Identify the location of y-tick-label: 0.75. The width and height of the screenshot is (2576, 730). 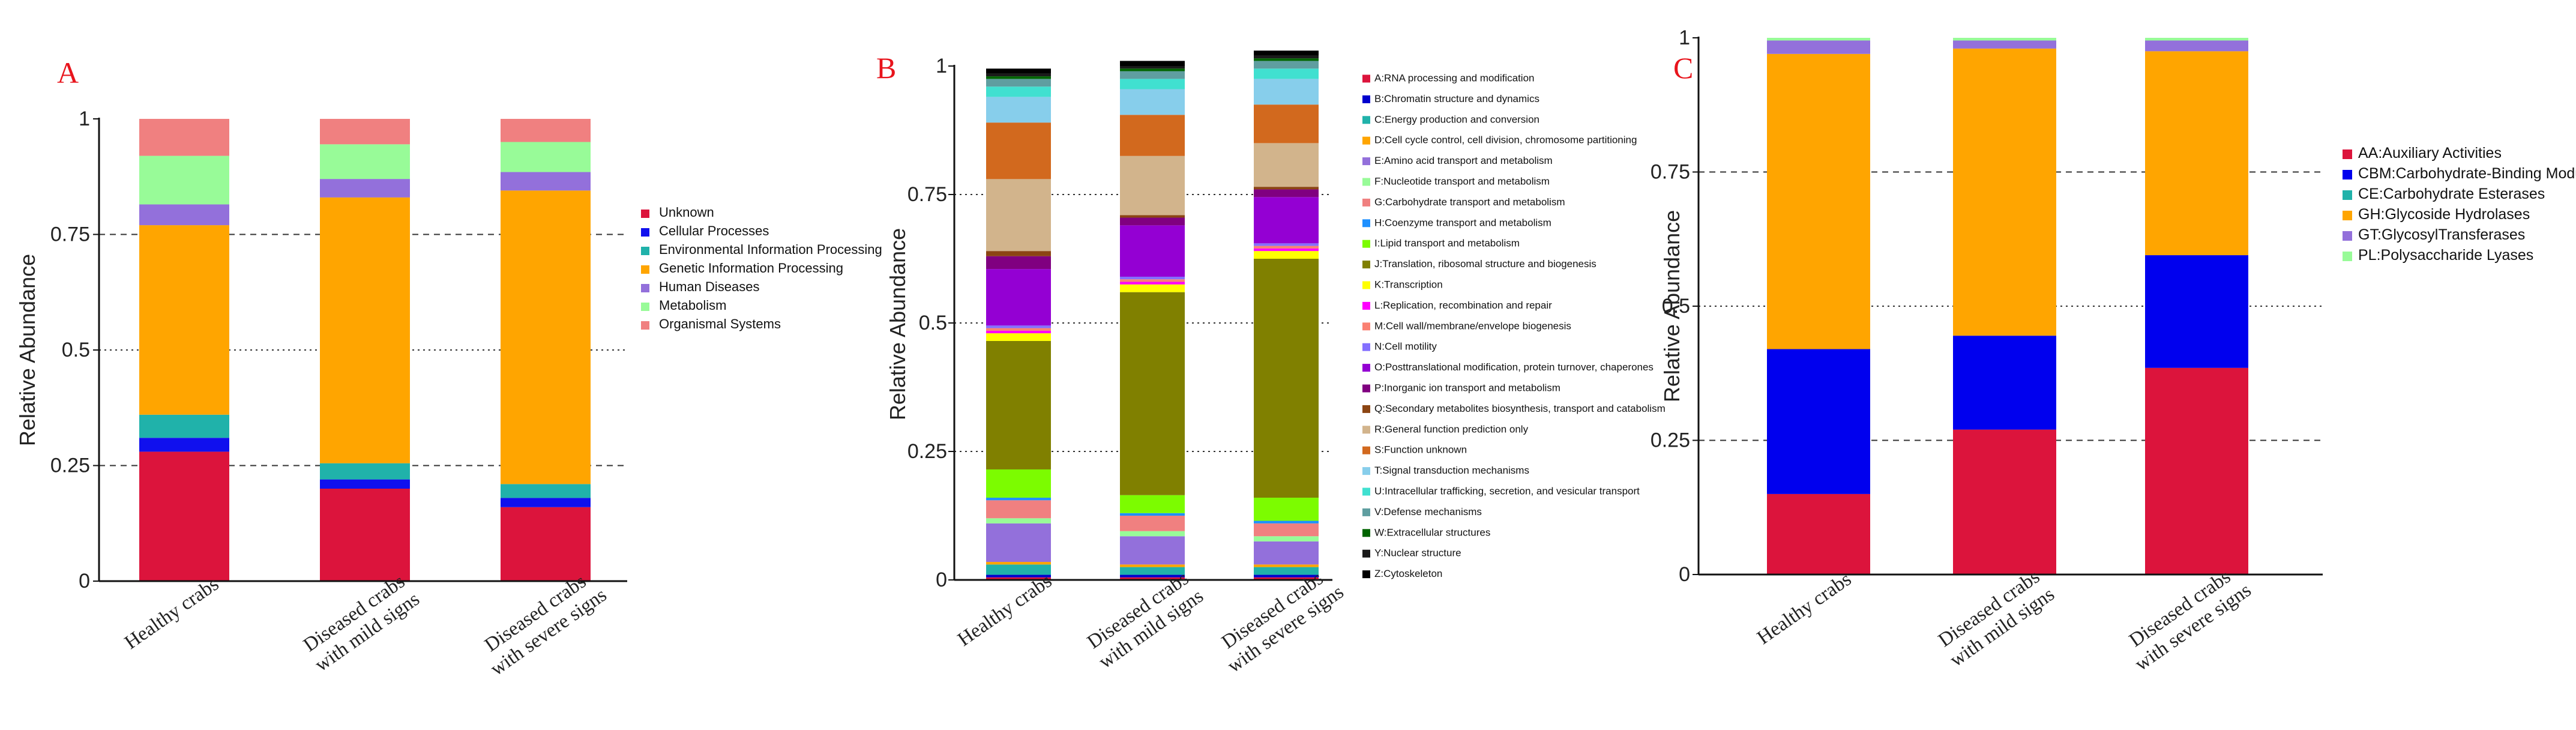
(1670, 172).